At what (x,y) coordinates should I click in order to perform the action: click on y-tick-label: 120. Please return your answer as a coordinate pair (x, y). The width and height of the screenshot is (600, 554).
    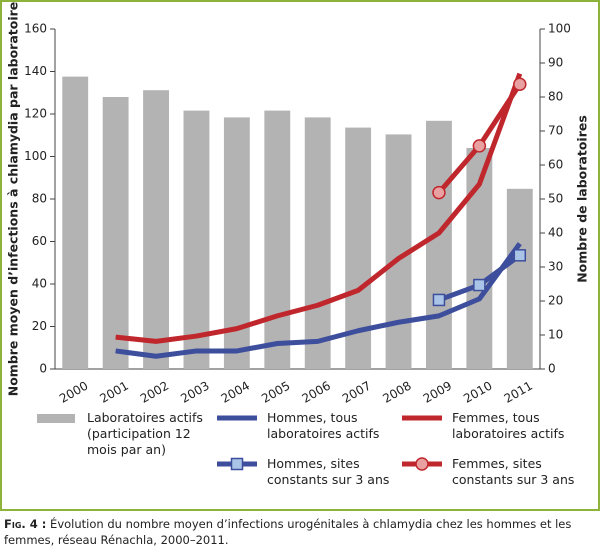
    Looking at the image, I should click on (35, 114).